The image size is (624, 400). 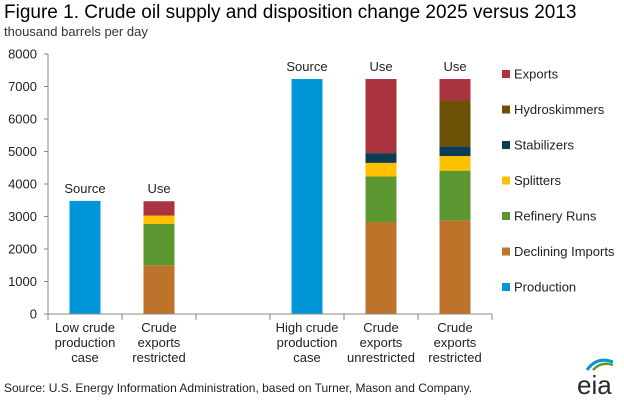 I want to click on y-tick-label: 6000, so click(x=22, y=119).